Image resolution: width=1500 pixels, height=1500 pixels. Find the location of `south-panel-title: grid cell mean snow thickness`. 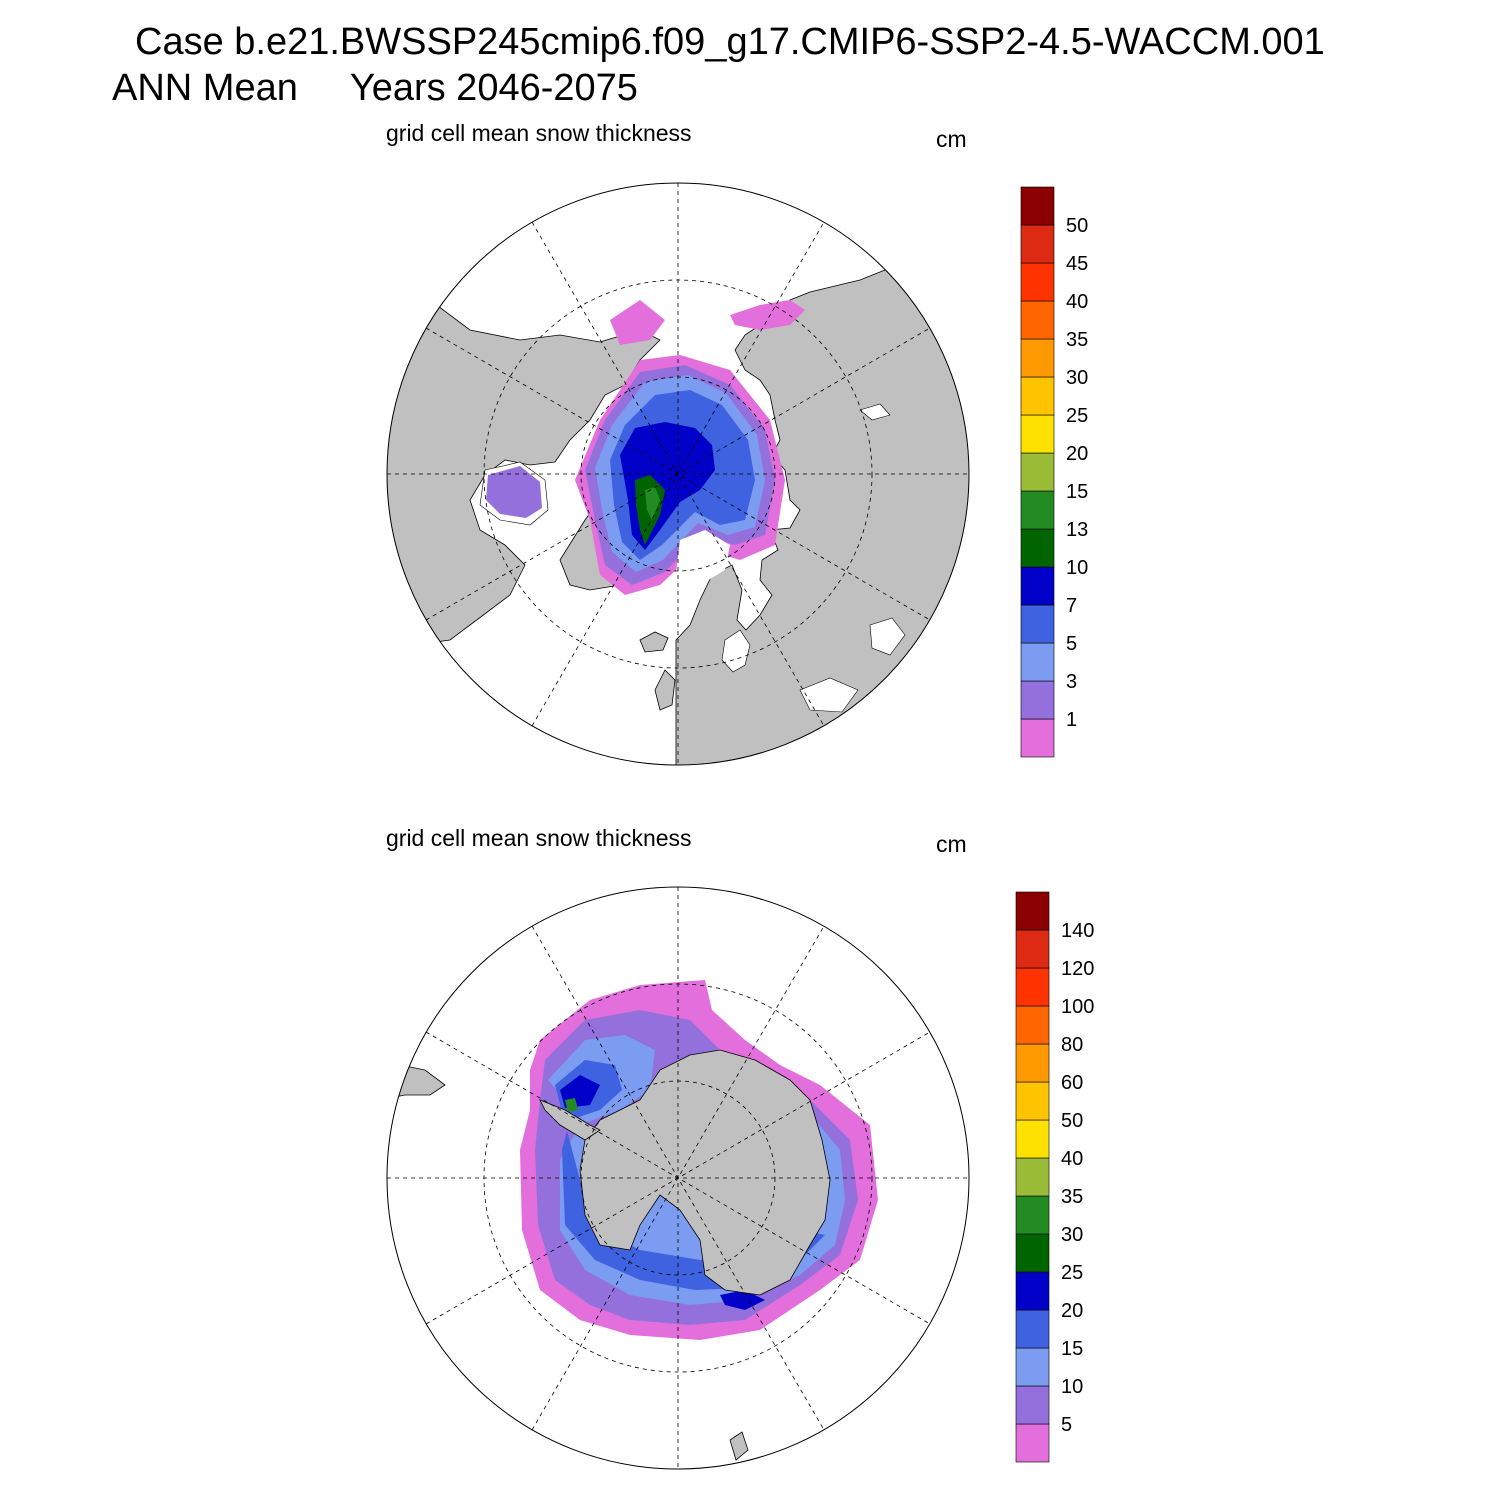

south-panel-title: grid cell mean snow thickness is located at coordinates (539, 838).